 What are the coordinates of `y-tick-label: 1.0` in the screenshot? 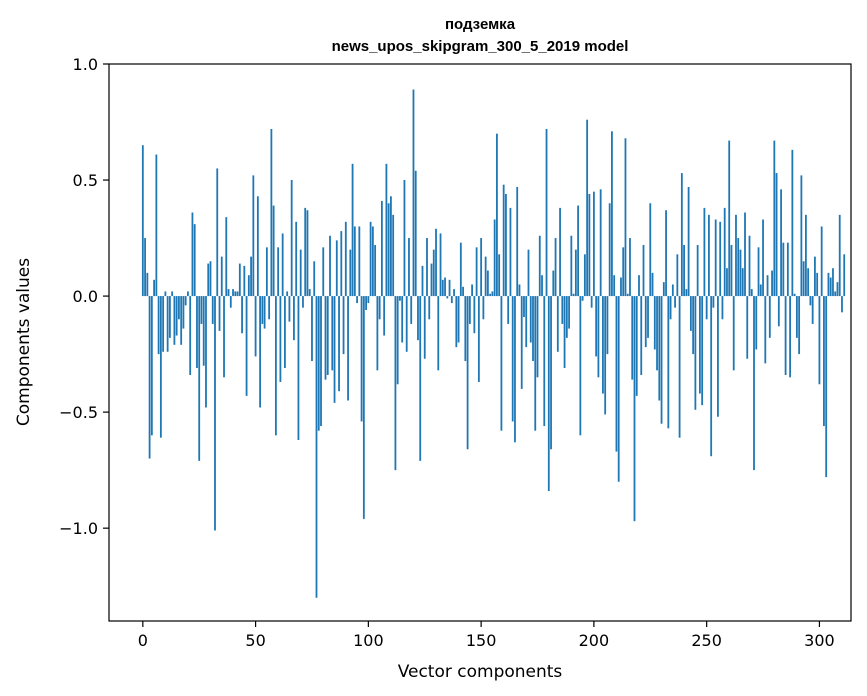 It's located at (85, 64).